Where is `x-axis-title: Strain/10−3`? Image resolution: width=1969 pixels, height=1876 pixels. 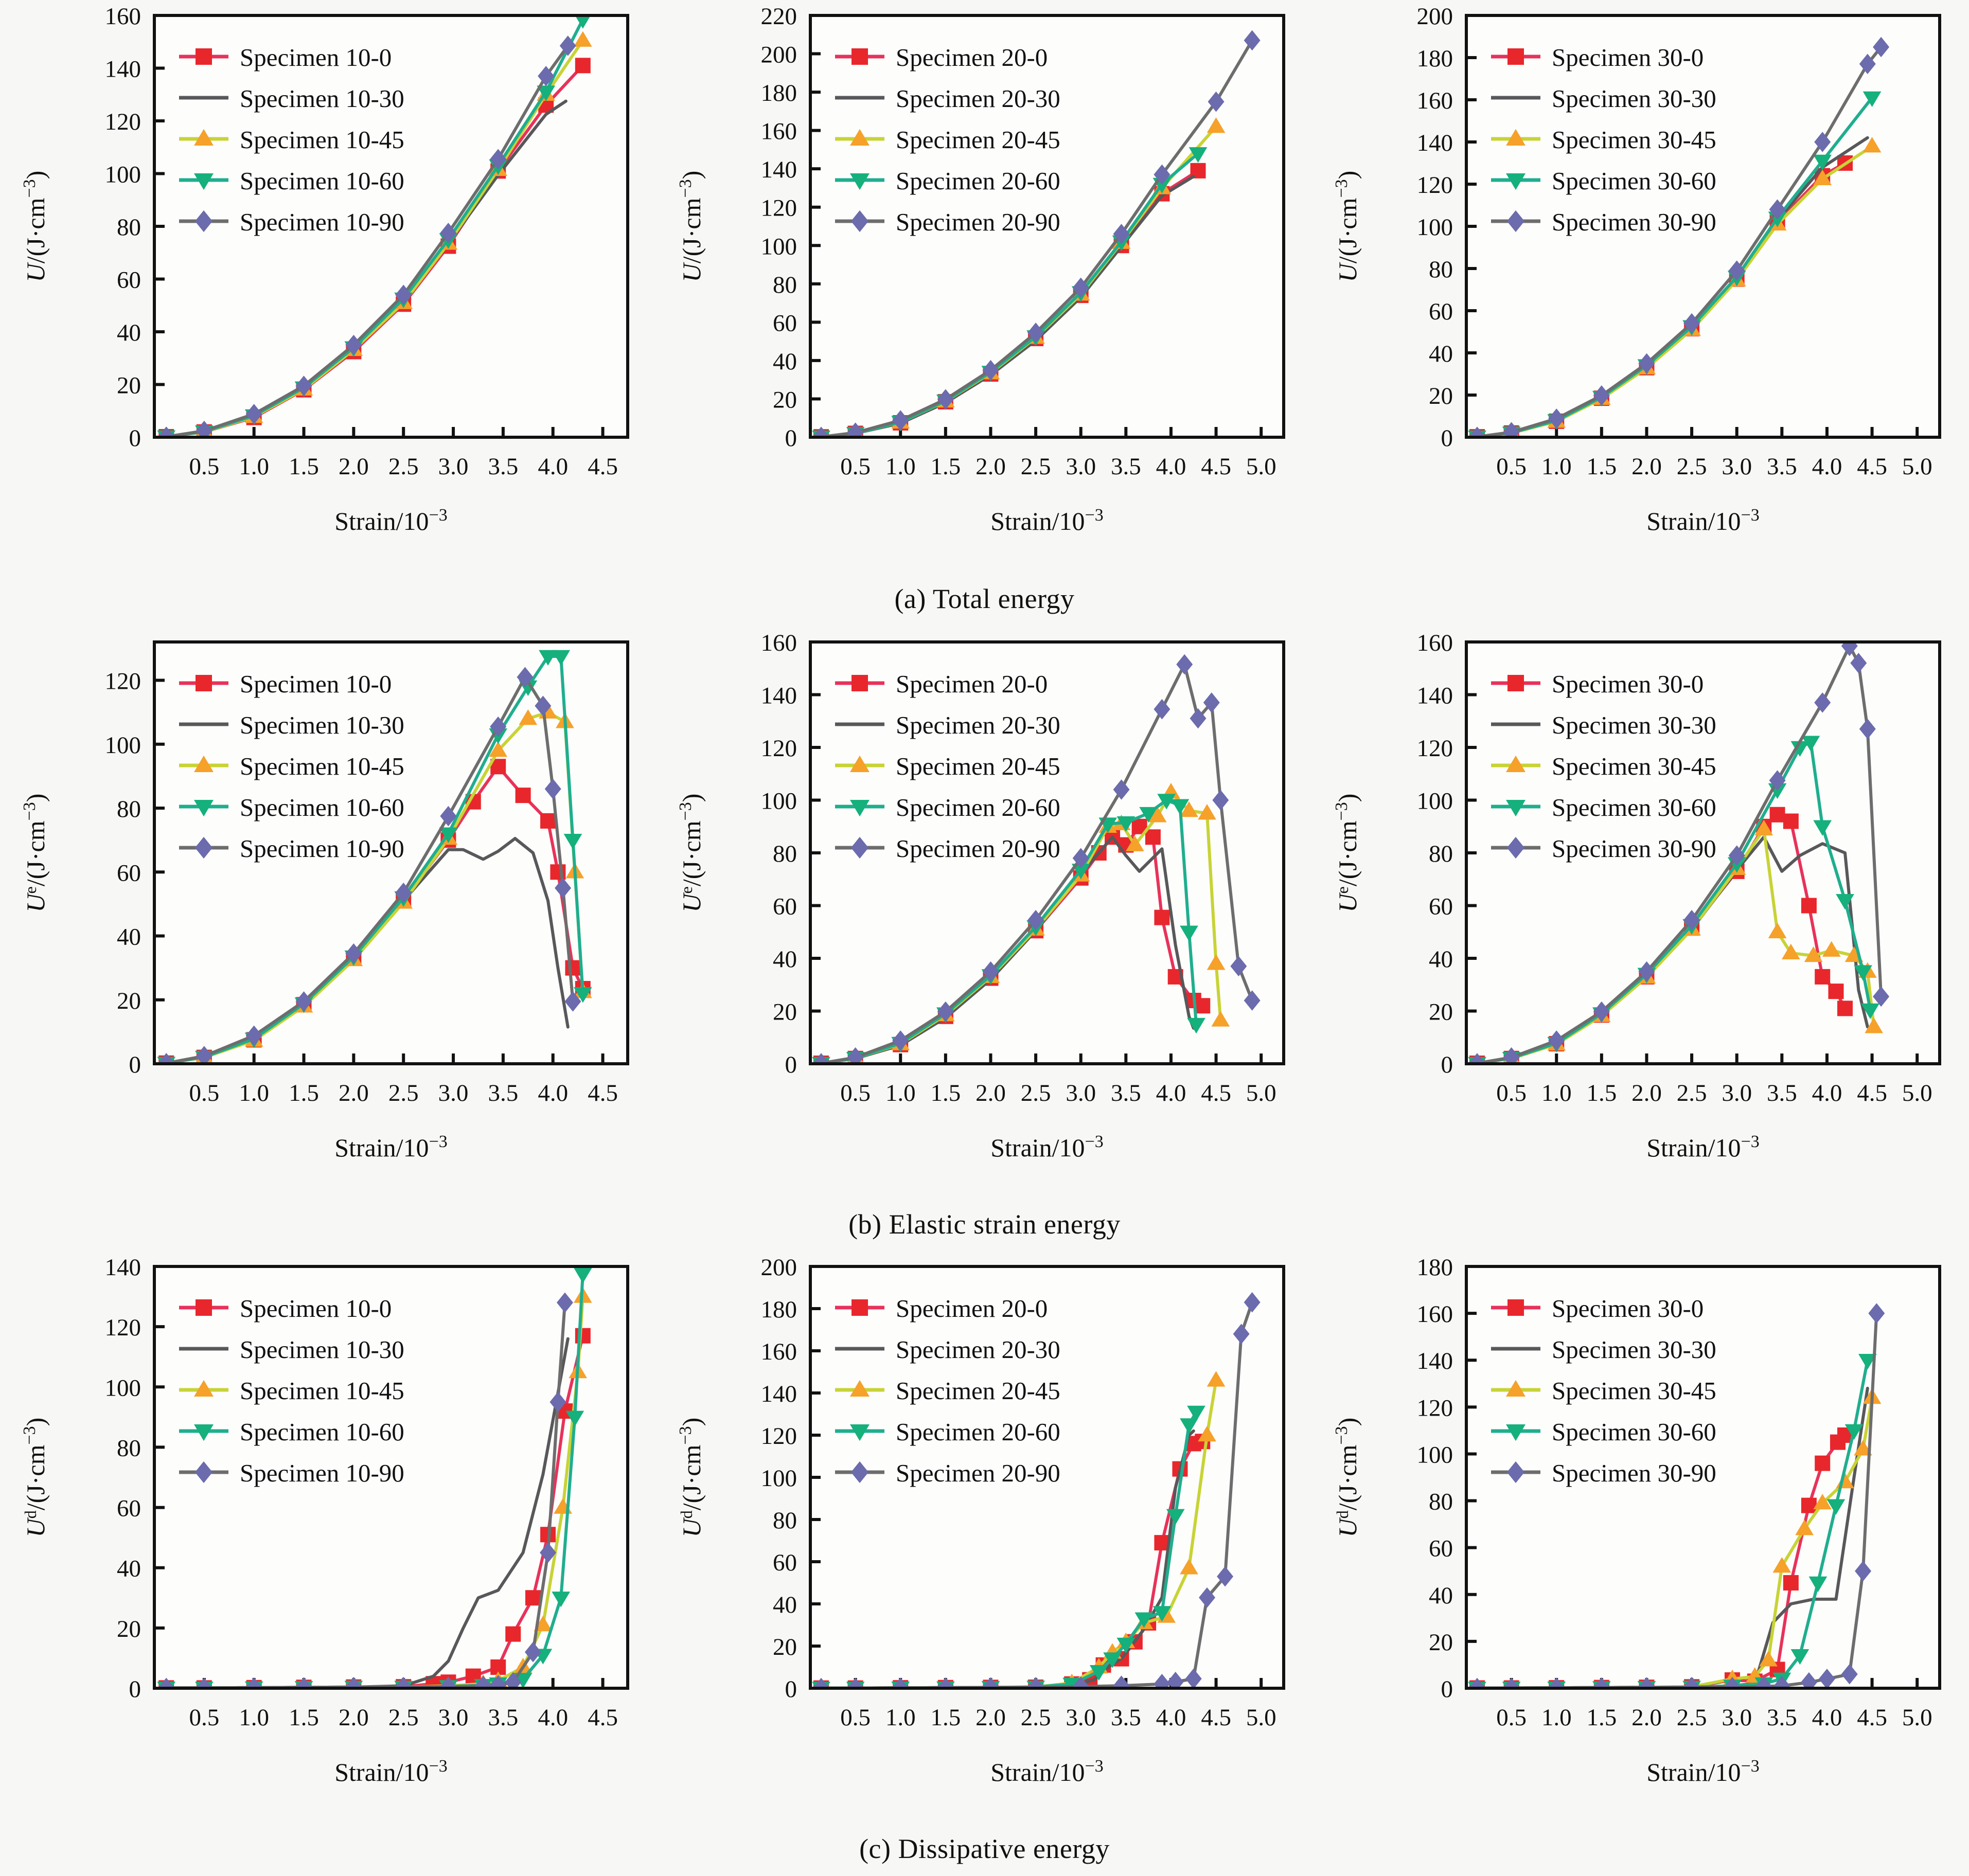 x-axis-title: Strain/10−3 is located at coordinates (1703, 1147).